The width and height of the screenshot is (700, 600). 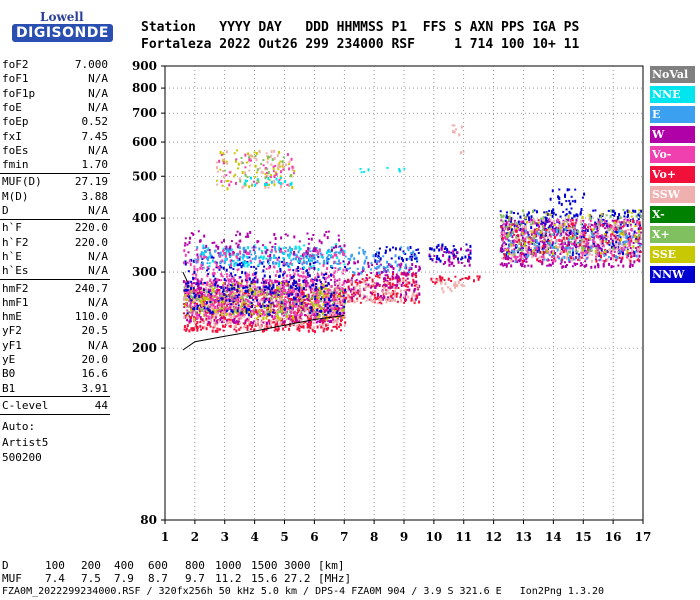 I want to click on param-label: C-level, so click(x=25, y=405).